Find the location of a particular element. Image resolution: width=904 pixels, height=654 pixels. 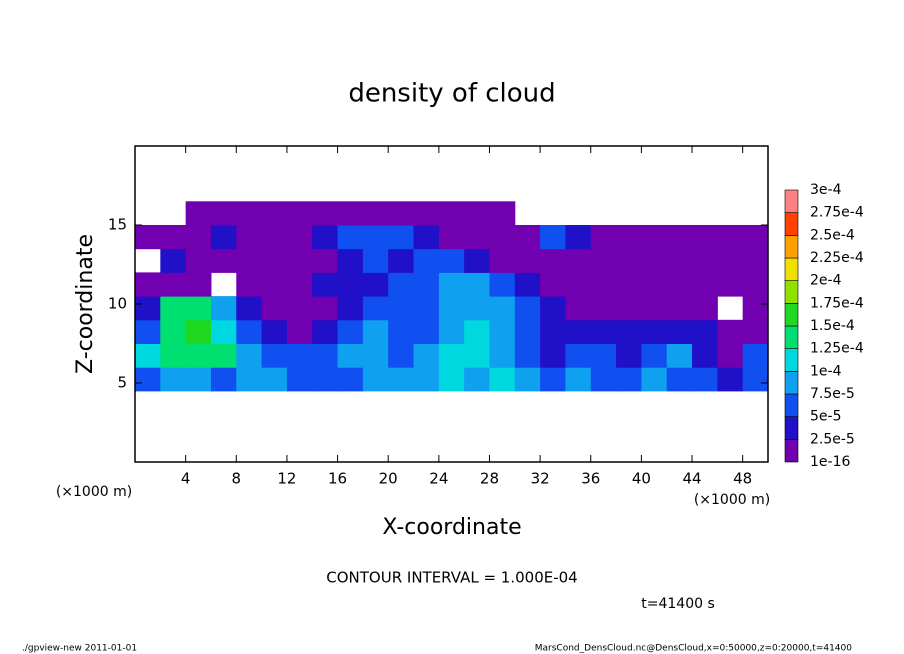

x-tick-label: 8 is located at coordinates (237, 479).